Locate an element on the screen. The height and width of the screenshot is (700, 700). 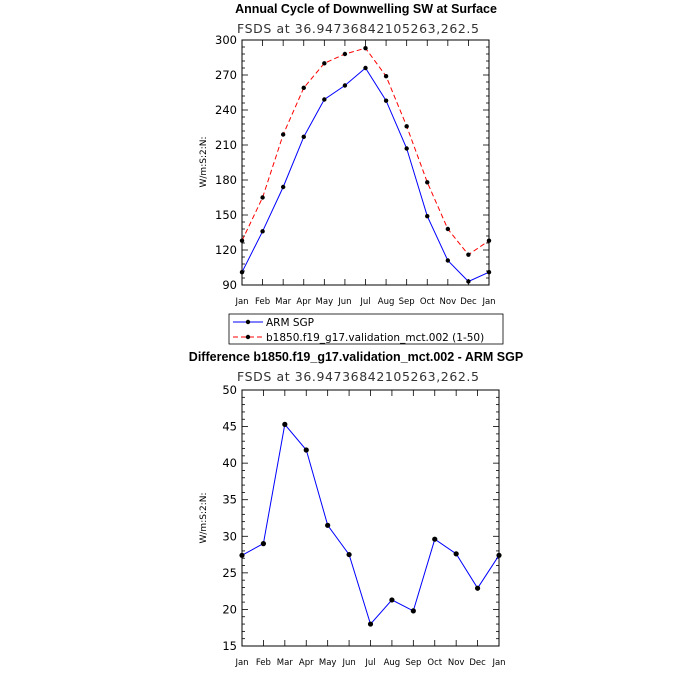
chart2-x-tick-label: Sep is located at coordinates (413, 663).